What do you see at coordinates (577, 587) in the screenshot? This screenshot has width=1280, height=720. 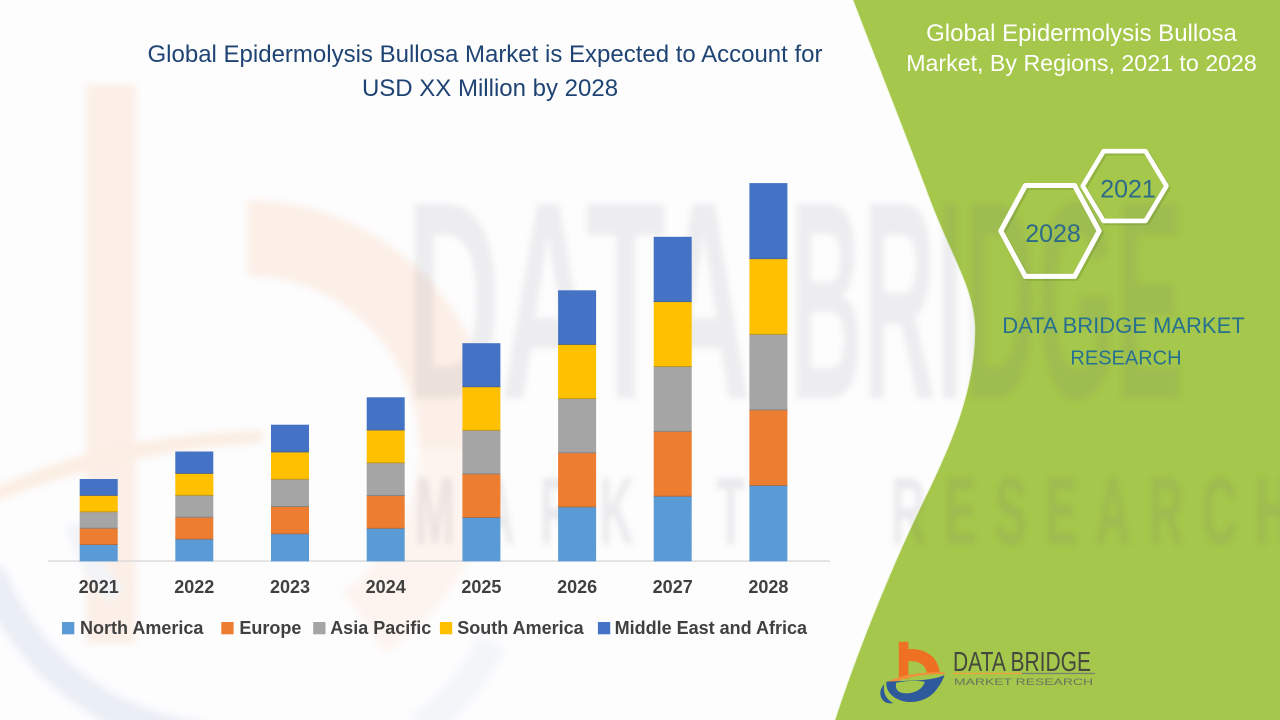 I see `svg-text: 2026` at bounding box center [577, 587].